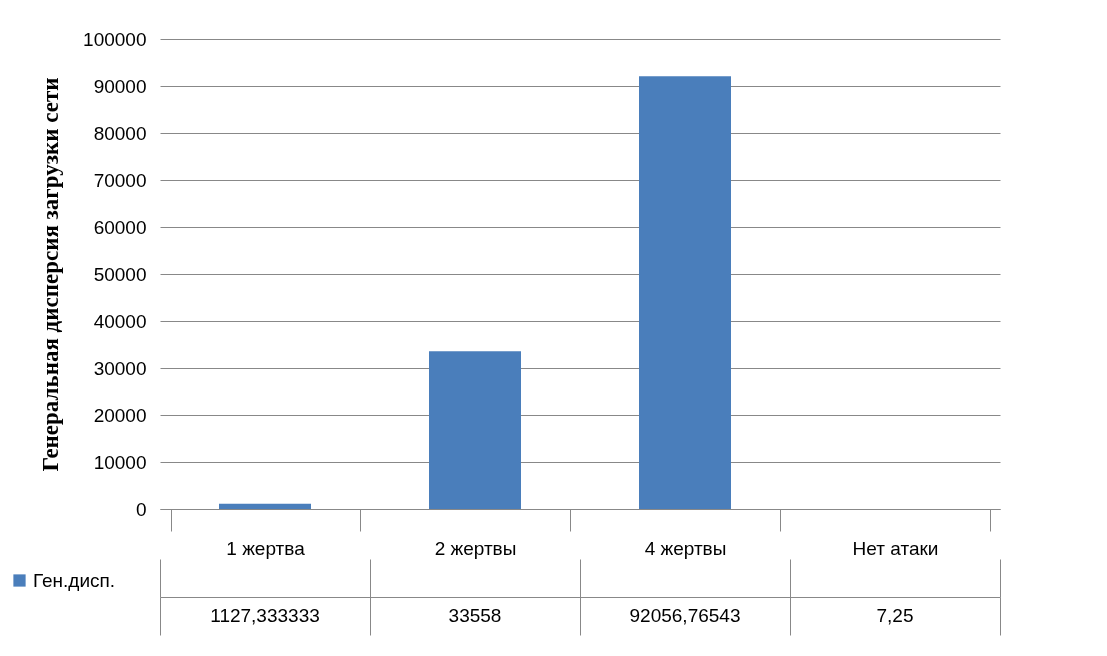 This screenshot has height=656, width=1107. What do you see at coordinates (475, 615) in the screenshot?
I see `data-label: 33558` at bounding box center [475, 615].